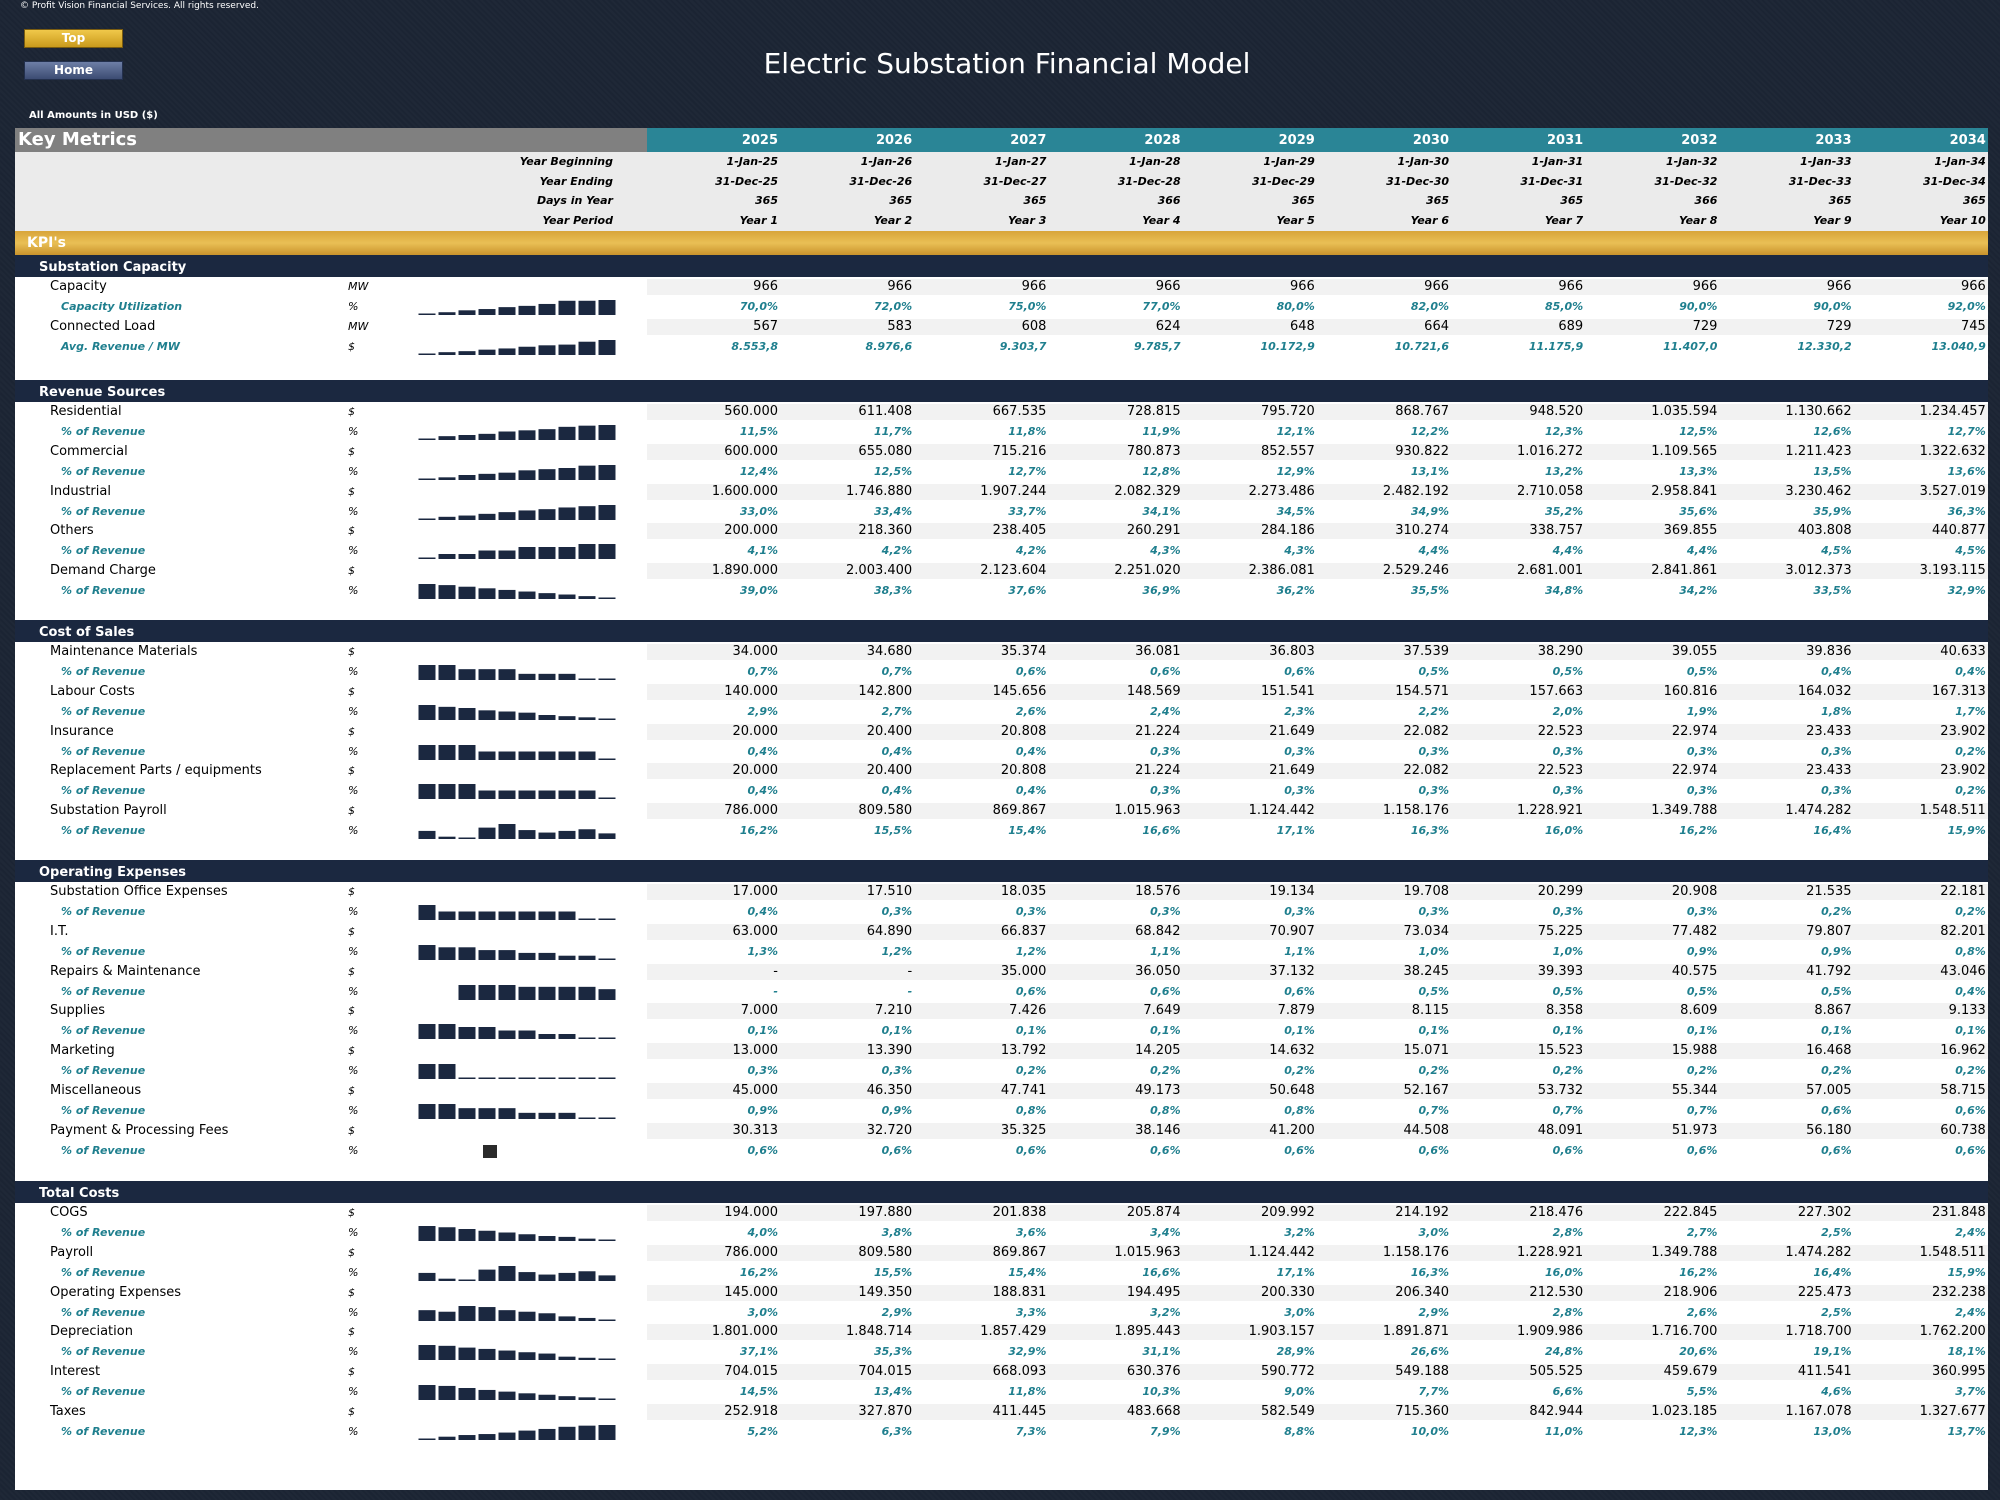 The image size is (2000, 1500). What do you see at coordinates (1829, 1051) in the screenshot?
I see `value-cell: 16.468` at bounding box center [1829, 1051].